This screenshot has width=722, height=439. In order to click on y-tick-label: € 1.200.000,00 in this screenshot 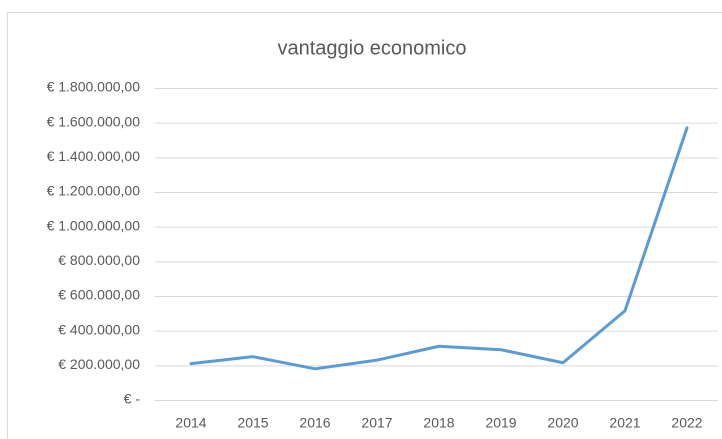, I will do `click(94, 191)`.